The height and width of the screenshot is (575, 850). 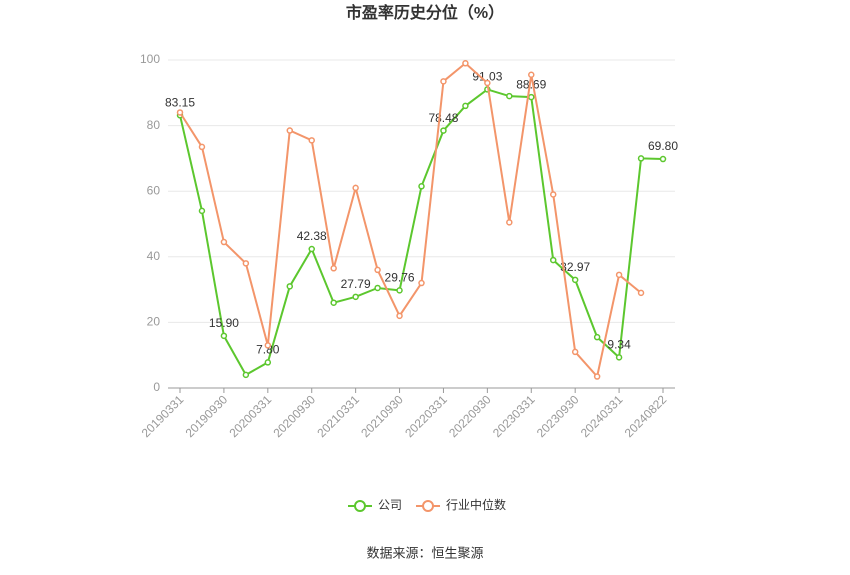 What do you see at coordinates (150, 59) in the screenshot?
I see `y-tick-label: 100` at bounding box center [150, 59].